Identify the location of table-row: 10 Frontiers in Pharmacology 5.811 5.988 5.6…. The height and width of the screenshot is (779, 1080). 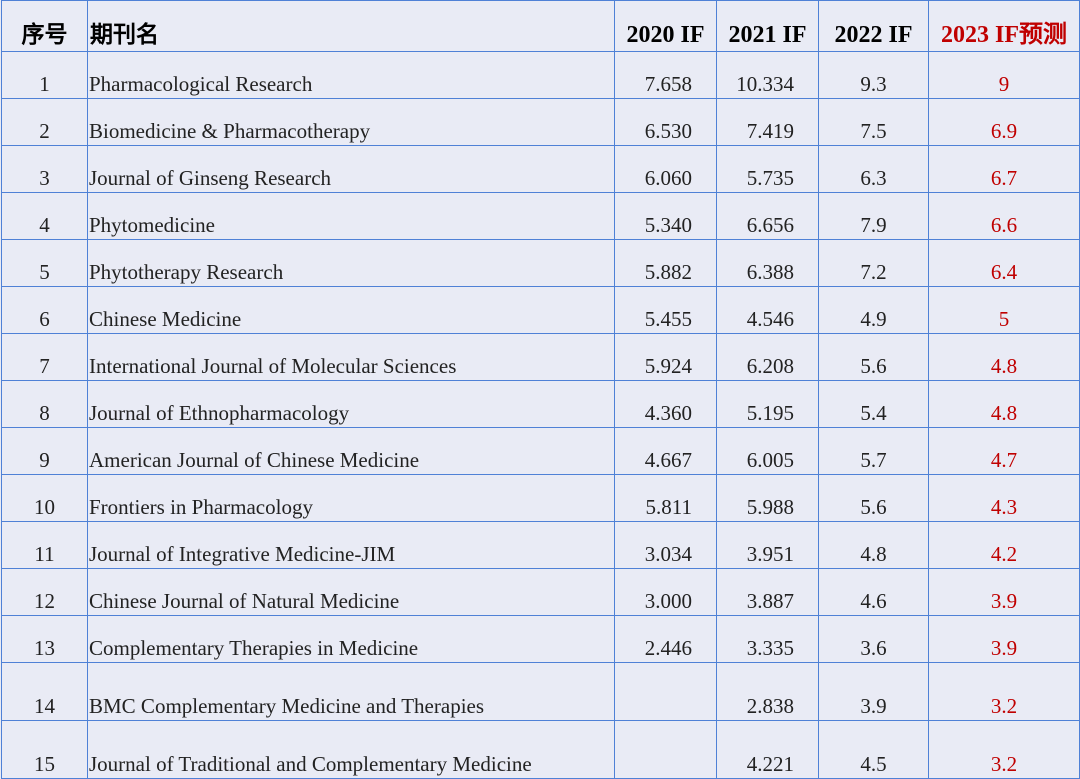
(540, 498).